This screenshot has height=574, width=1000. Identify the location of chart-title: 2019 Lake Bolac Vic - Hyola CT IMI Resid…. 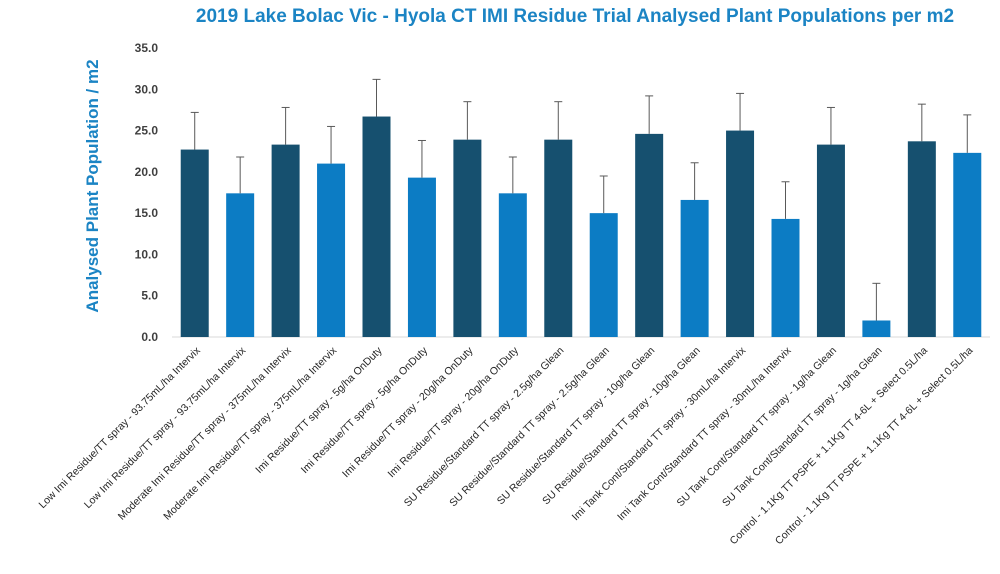
(575, 16).